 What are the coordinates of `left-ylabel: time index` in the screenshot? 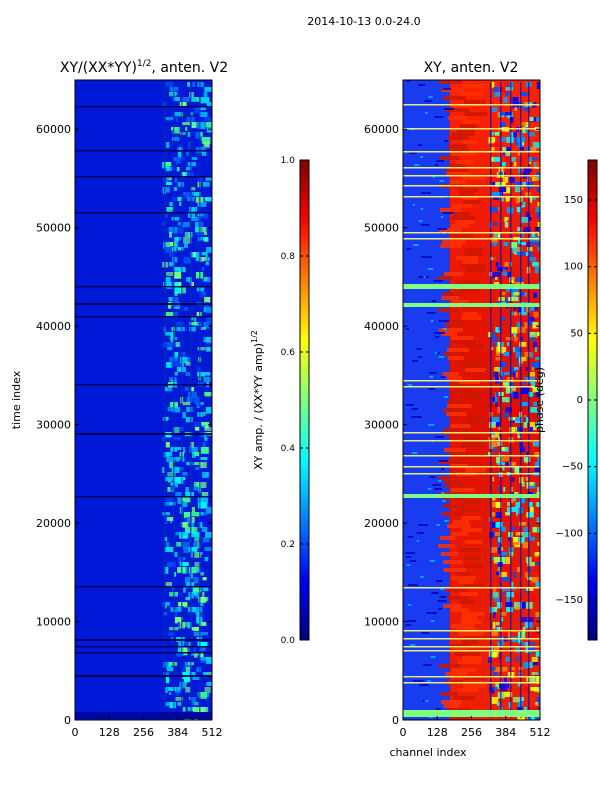 It's located at (16, 399).